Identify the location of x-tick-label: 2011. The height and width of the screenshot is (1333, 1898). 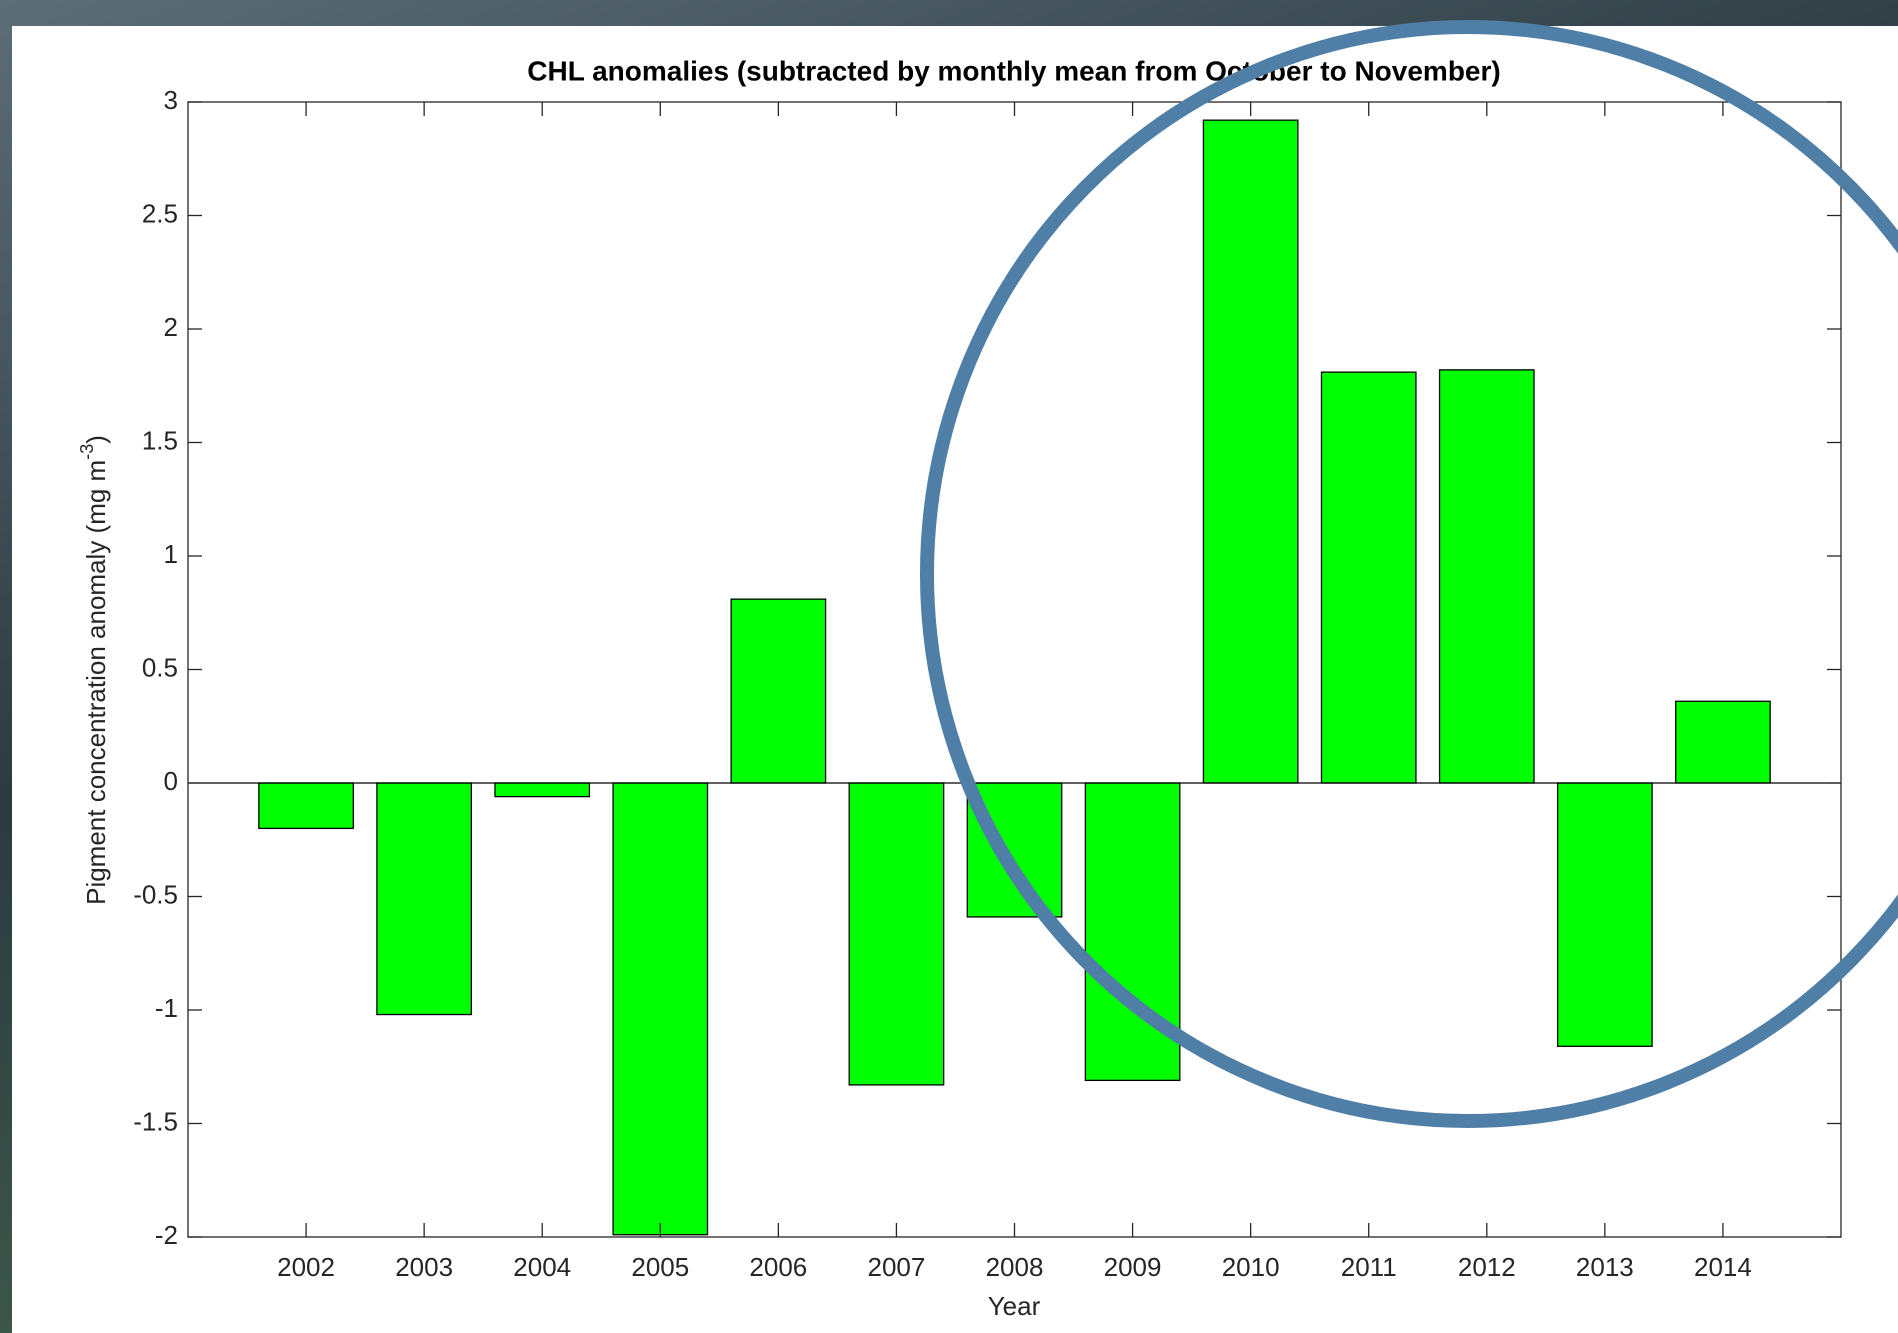
(1369, 1267).